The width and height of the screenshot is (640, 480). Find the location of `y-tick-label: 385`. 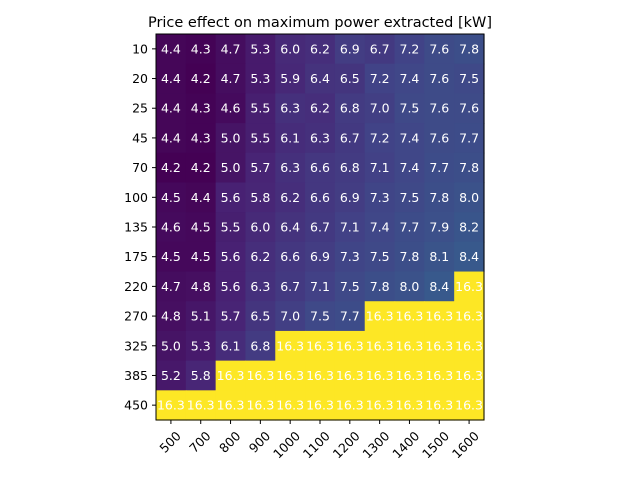

y-tick-label: 385 is located at coordinates (136, 375).